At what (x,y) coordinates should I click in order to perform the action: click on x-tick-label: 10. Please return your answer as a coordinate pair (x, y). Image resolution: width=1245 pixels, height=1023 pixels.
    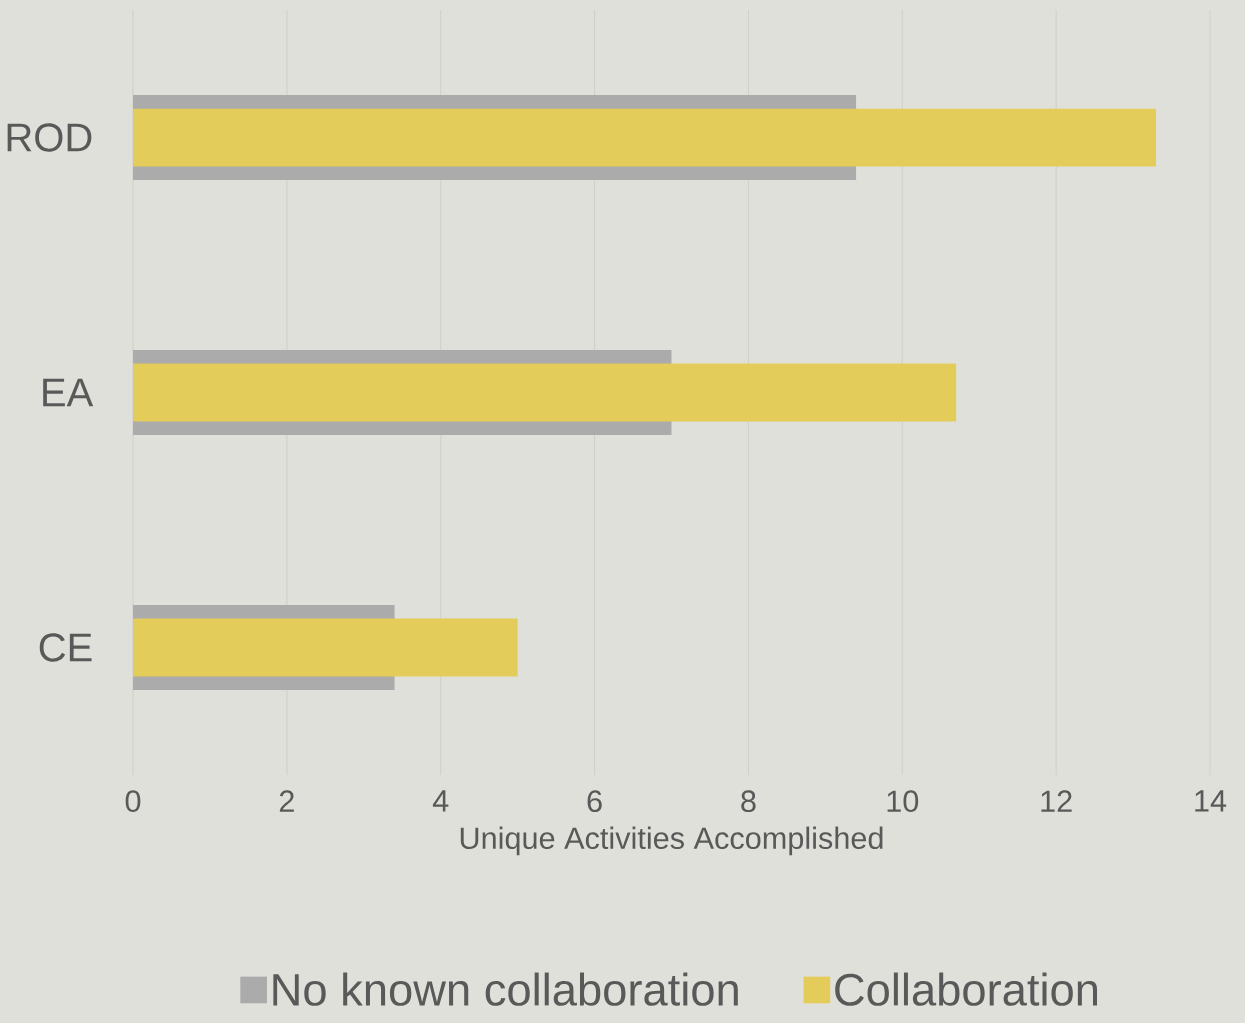
    Looking at the image, I should click on (903, 801).